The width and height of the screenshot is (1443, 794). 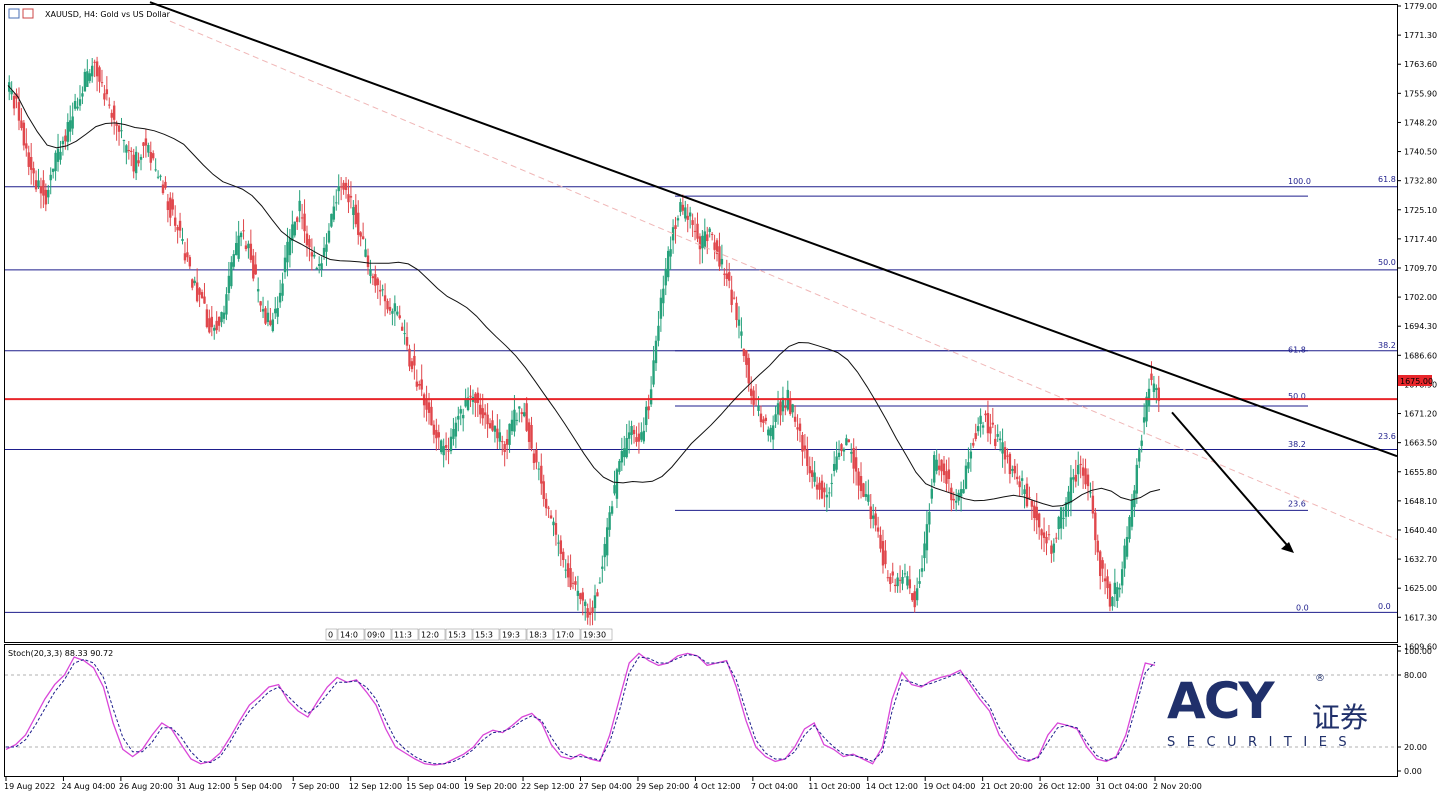 What do you see at coordinates (538, 635) in the screenshot?
I see `session-label: 18:3` at bounding box center [538, 635].